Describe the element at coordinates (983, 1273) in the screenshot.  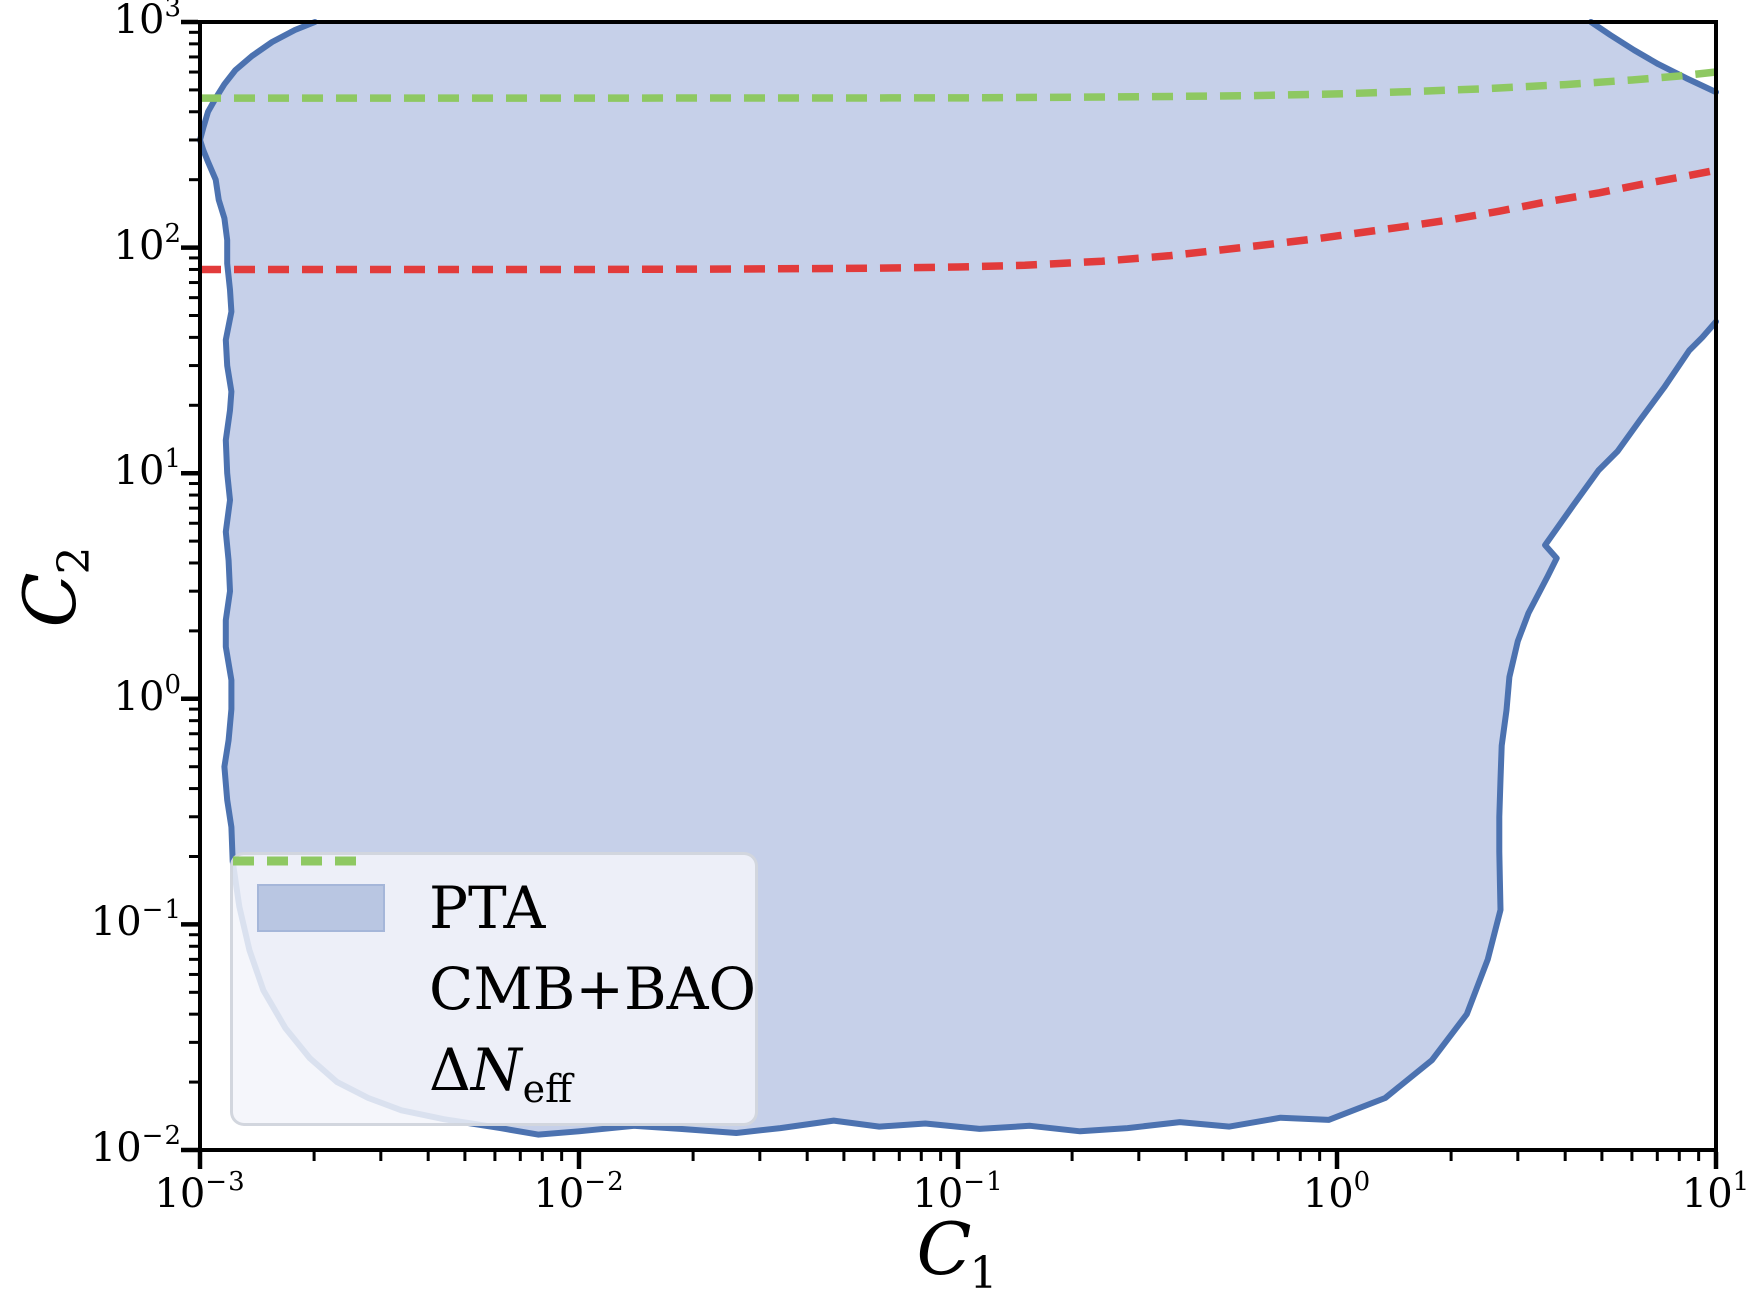
I see `x-axis-label-subscript: 1` at that location.